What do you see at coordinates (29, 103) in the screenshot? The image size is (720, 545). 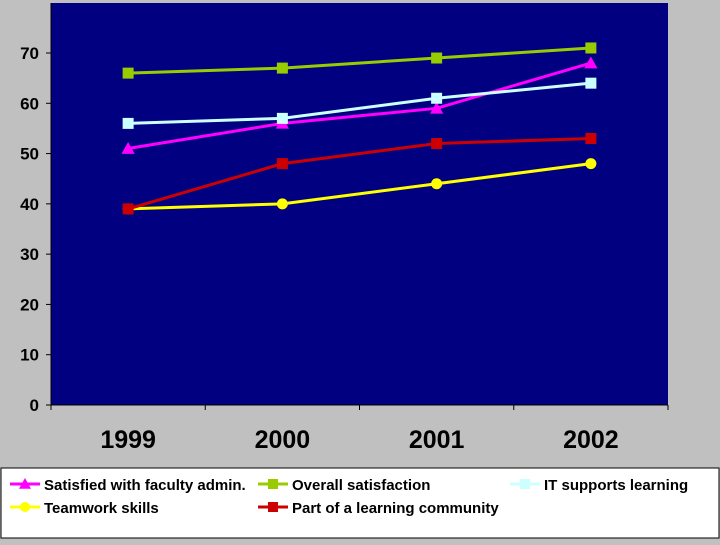 I see `y-tick-label: 60` at bounding box center [29, 103].